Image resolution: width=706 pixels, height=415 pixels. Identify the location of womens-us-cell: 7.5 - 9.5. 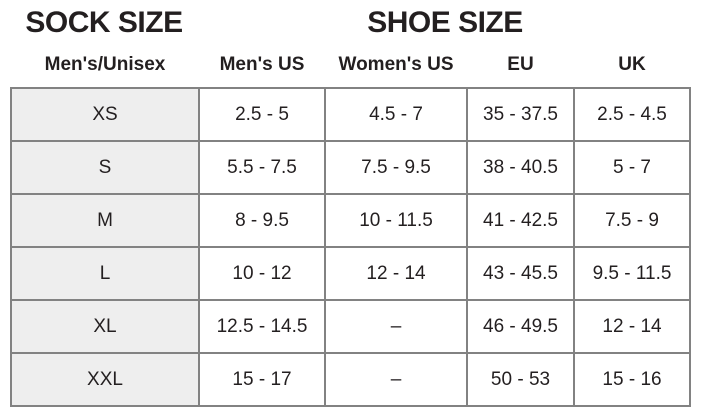
(396, 167).